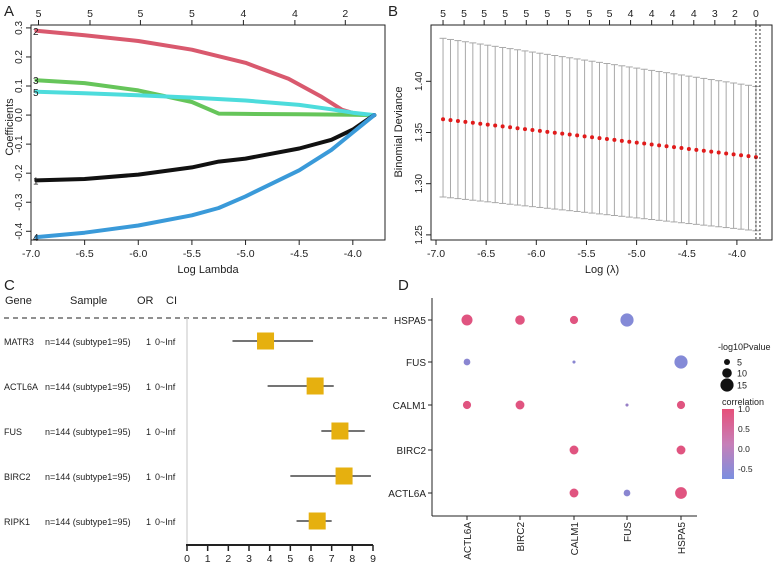  I want to click on panel-label-a: A, so click(9, 11).